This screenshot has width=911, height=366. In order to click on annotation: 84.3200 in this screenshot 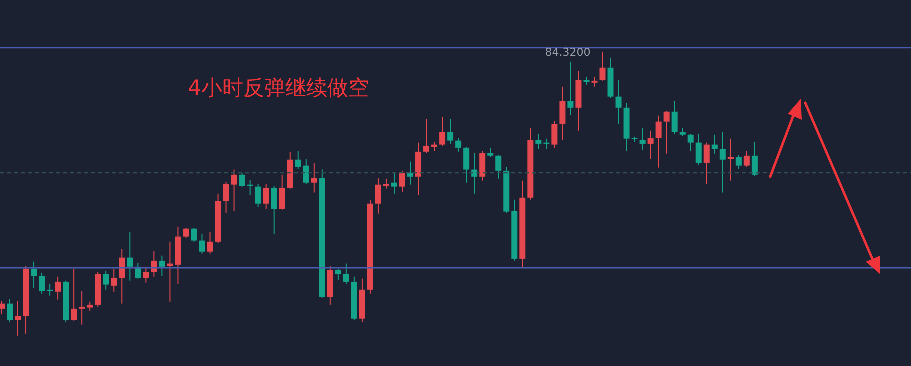, I will do `click(568, 52)`.